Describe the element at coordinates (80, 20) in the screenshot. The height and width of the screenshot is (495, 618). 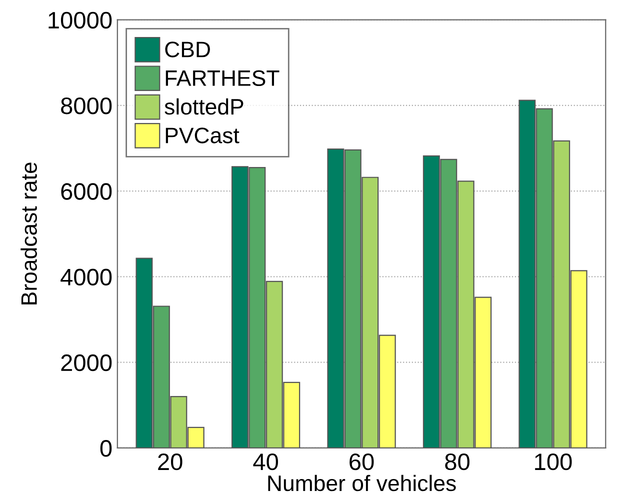
I see `y-tick-label: 10000` at that location.